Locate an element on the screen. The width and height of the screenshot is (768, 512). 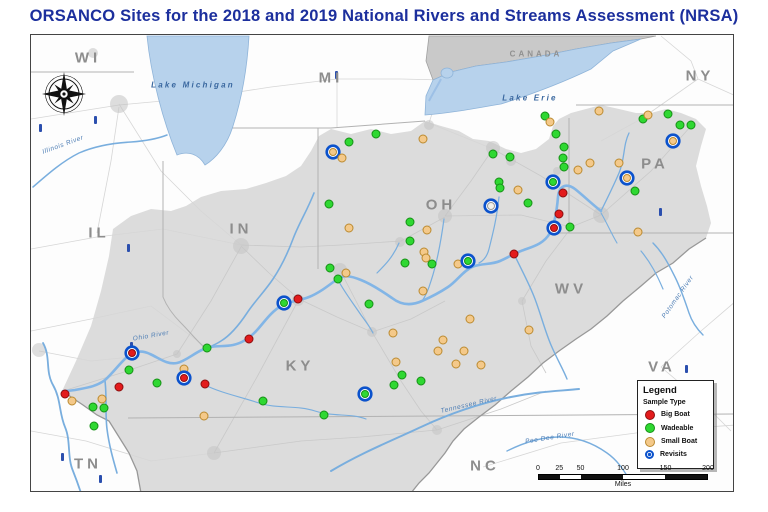
legend-item-label: Big Boat is located at coordinates (675, 414).